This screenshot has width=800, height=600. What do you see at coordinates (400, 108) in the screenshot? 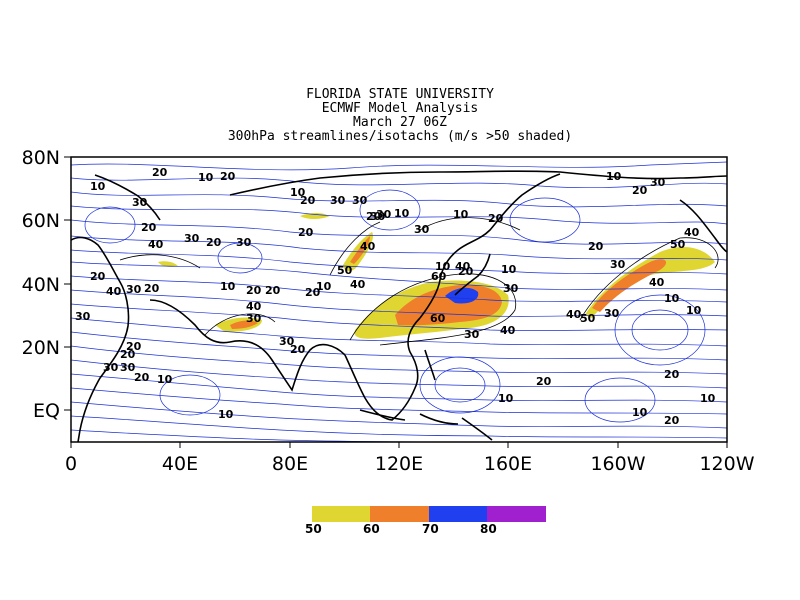
I see `title-model: ECMWF Model Analysis` at bounding box center [400, 108].